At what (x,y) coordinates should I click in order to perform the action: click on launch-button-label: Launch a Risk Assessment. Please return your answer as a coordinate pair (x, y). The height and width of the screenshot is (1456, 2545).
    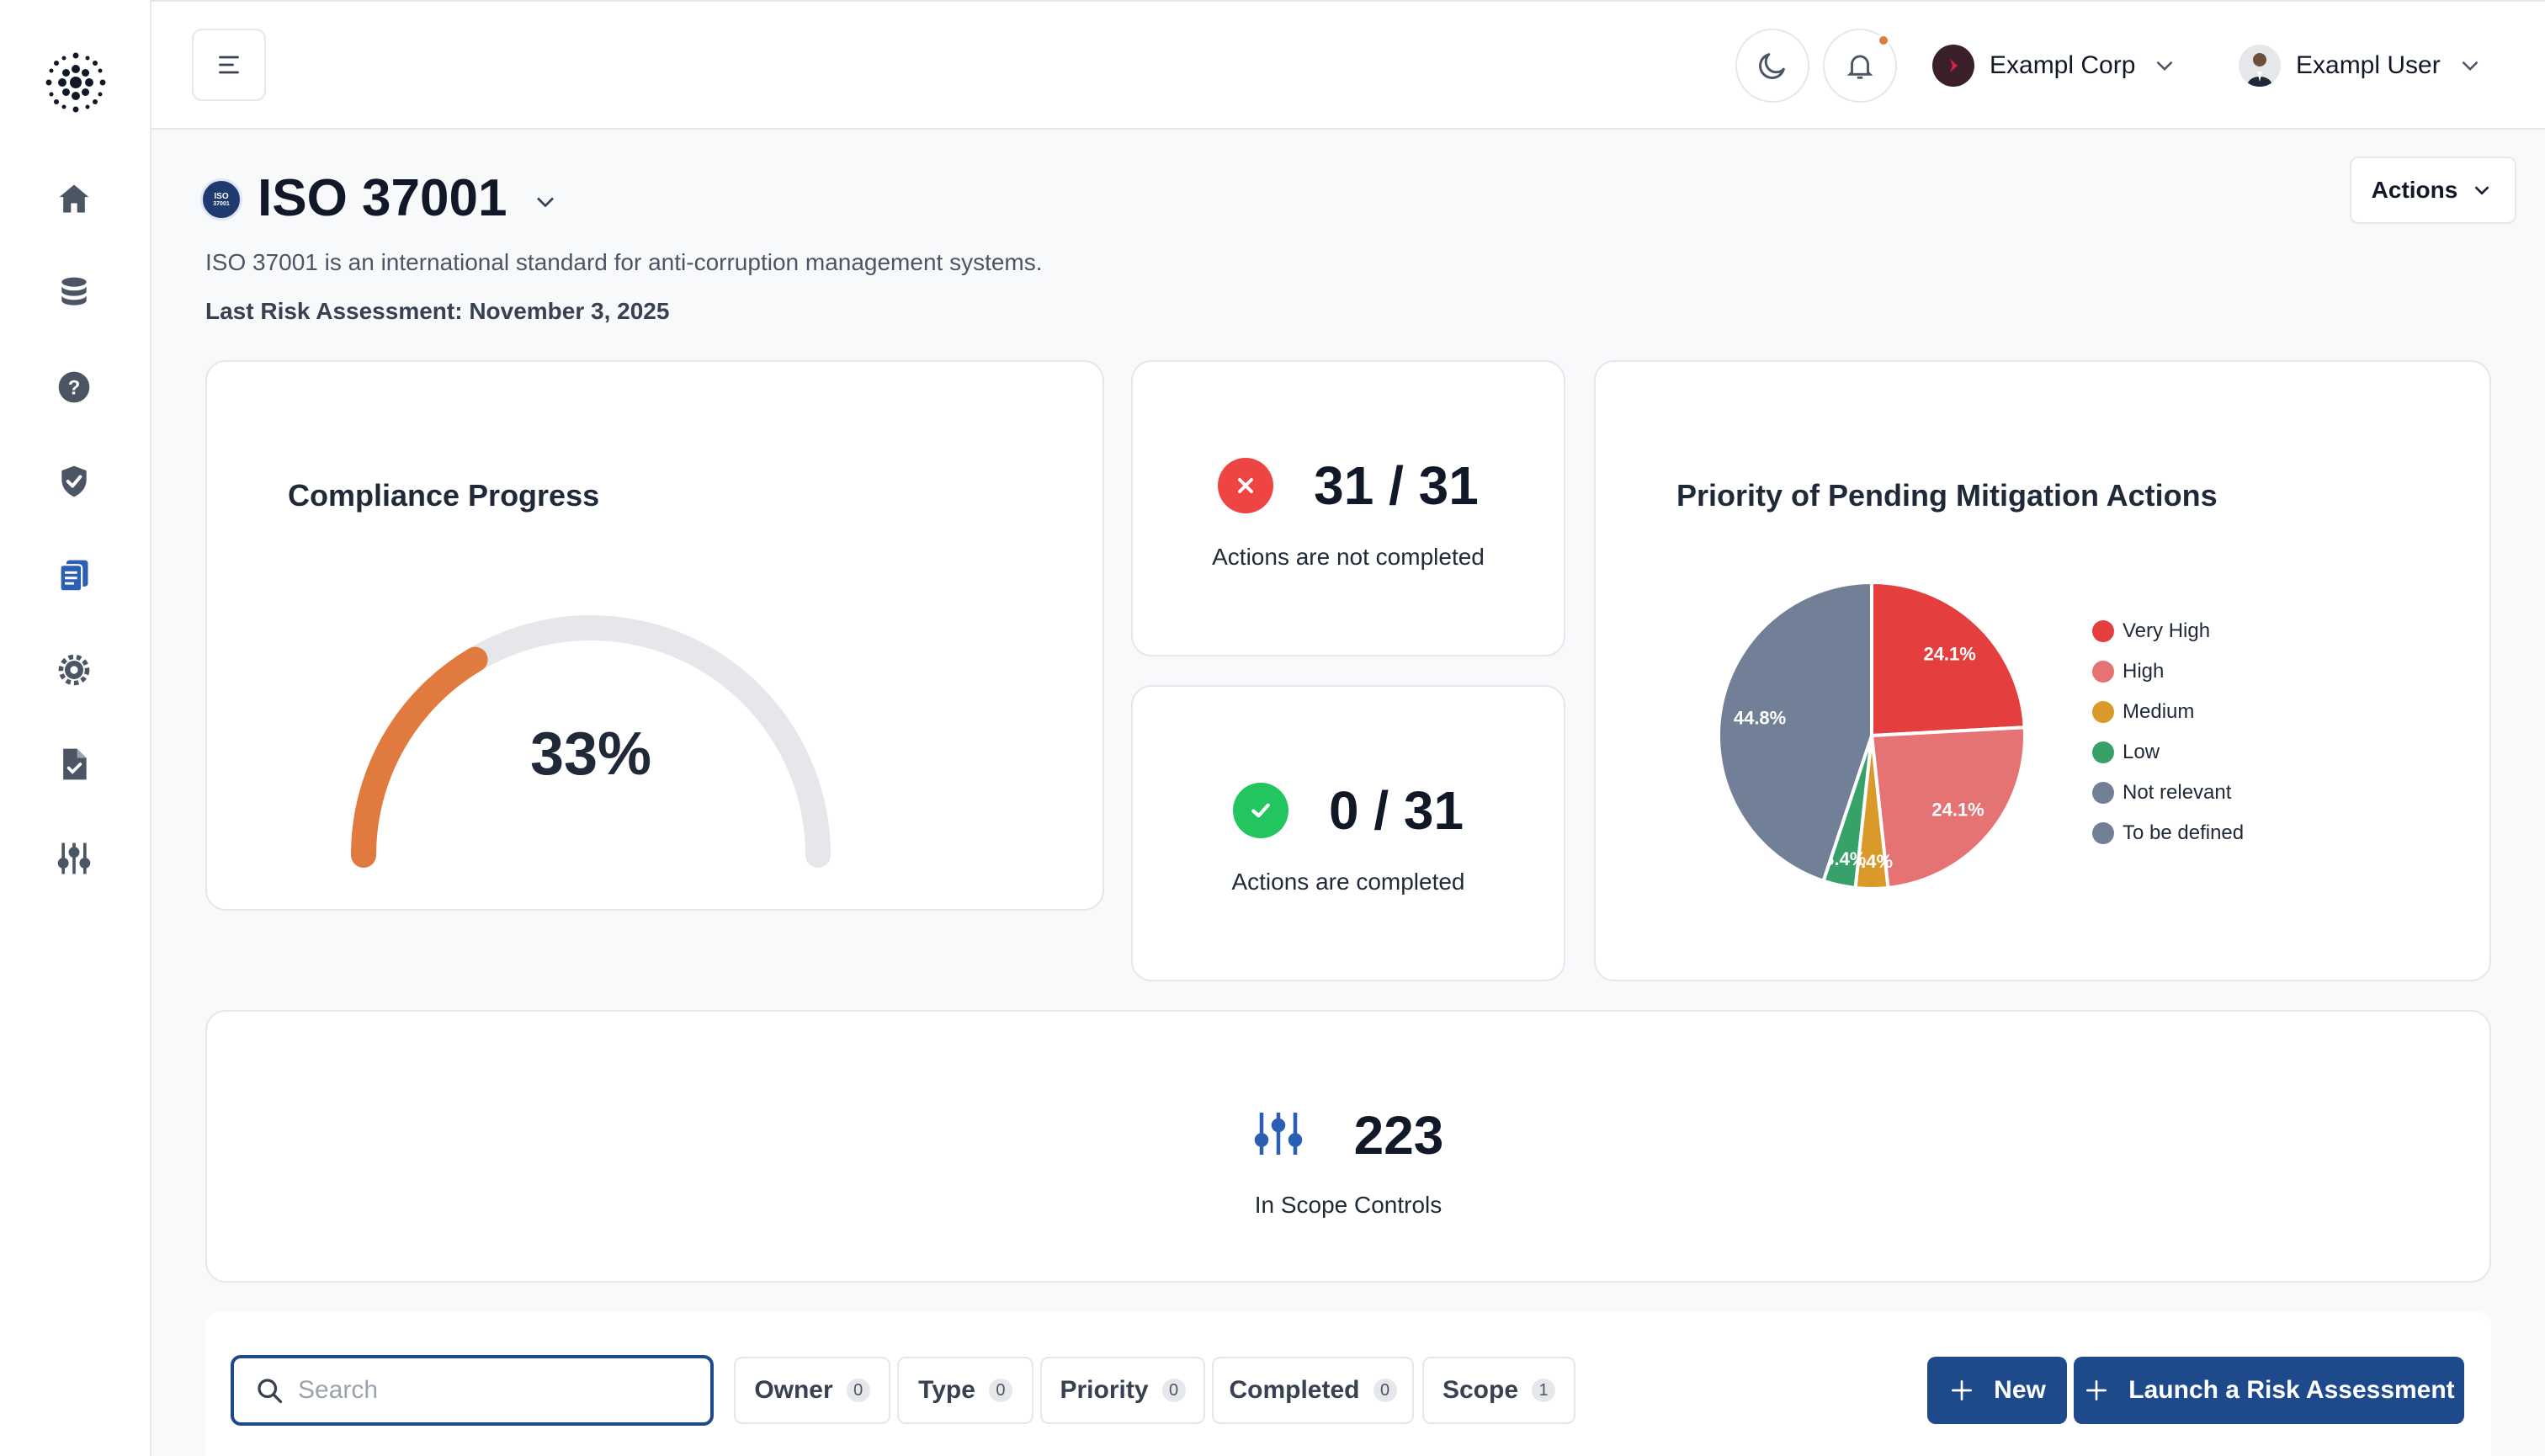
    Looking at the image, I should click on (2292, 1390).